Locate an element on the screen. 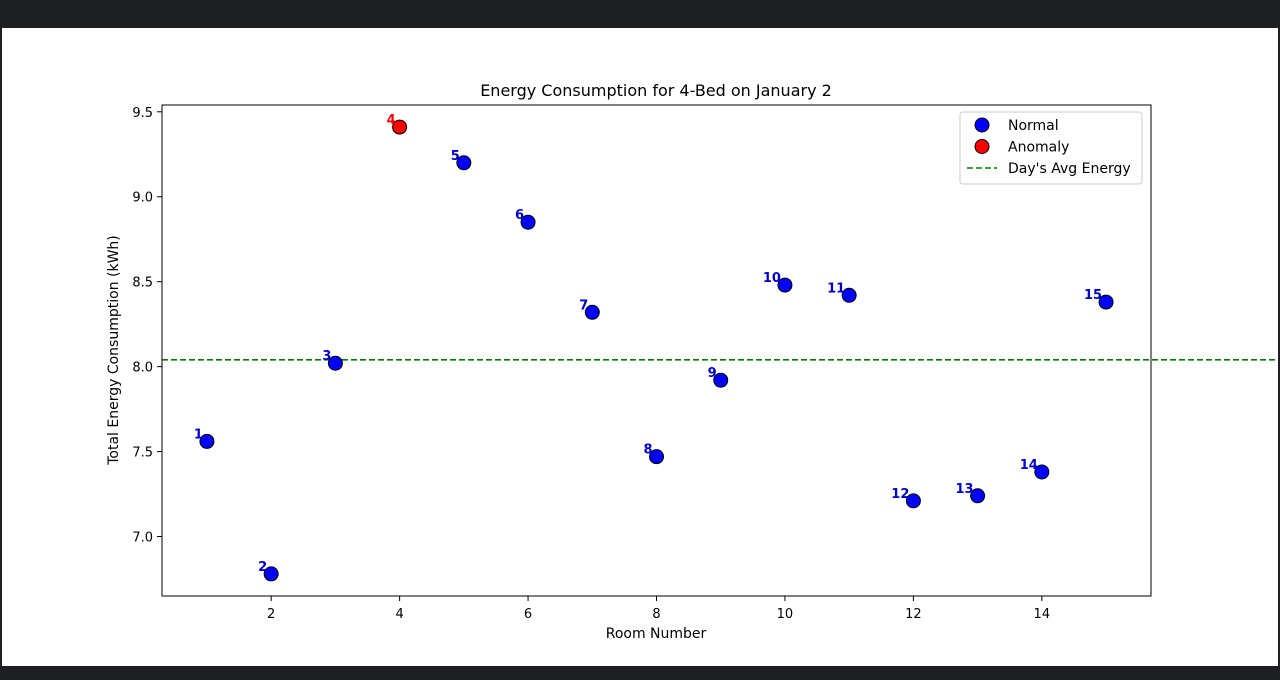 The width and height of the screenshot is (1280, 680). legend-marker-normal is located at coordinates (982, 125).